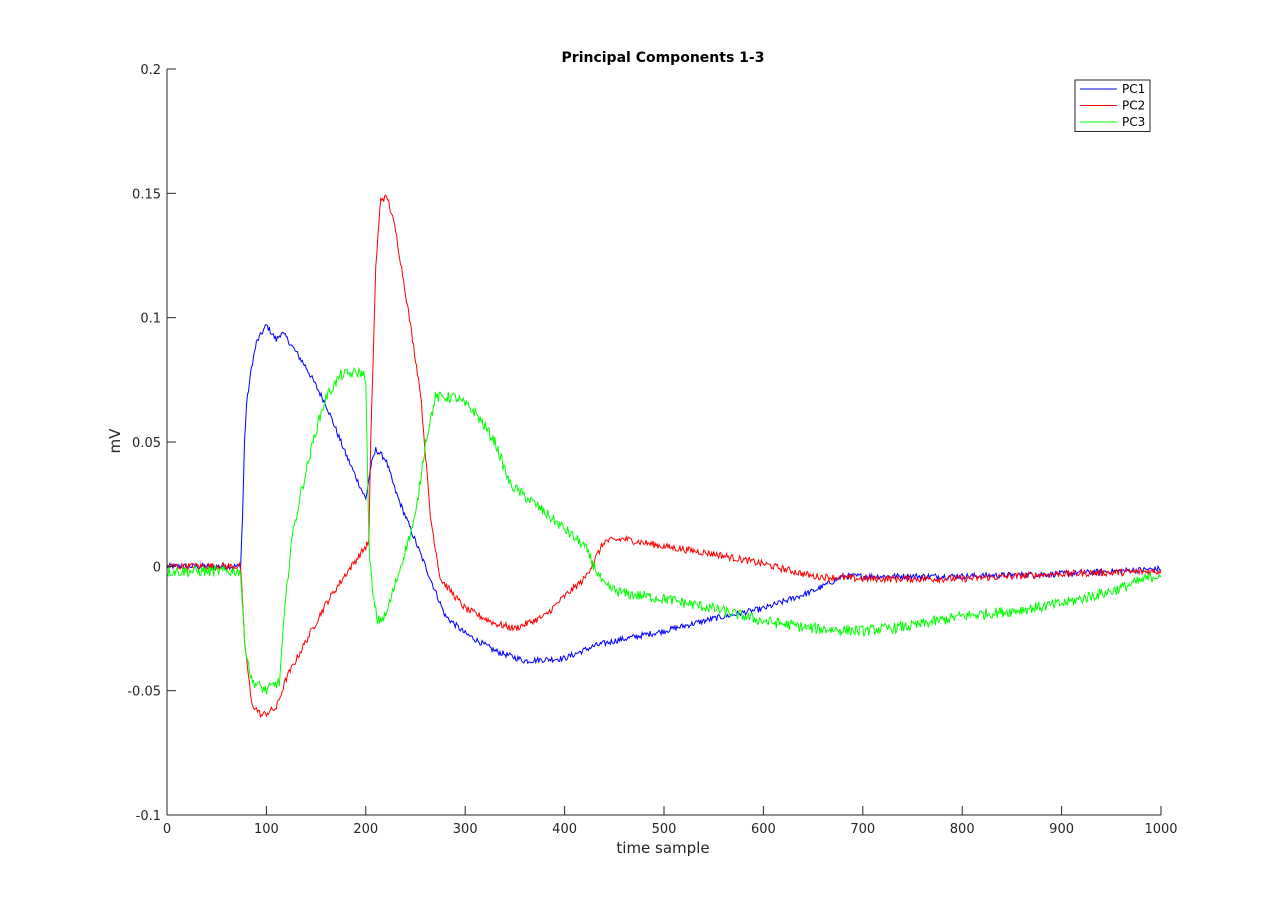 The height and width of the screenshot is (916, 1283). What do you see at coordinates (663, 58) in the screenshot?
I see `chart-title: Principal Components 1-3` at bounding box center [663, 58].